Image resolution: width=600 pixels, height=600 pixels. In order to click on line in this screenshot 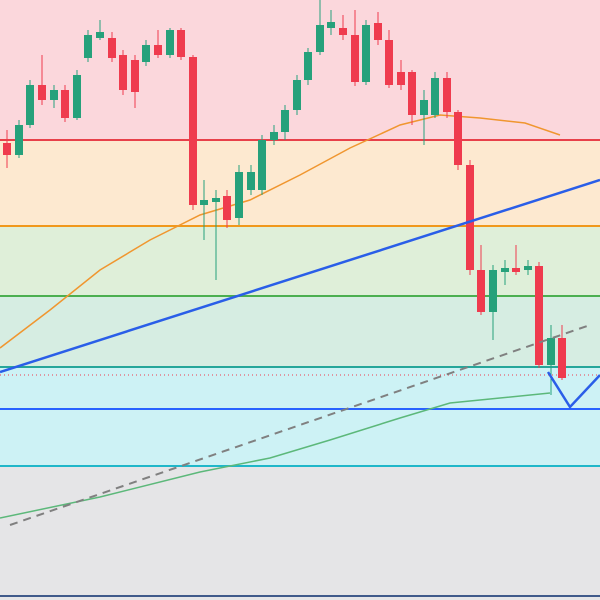, I will do `click(573, 390)`.